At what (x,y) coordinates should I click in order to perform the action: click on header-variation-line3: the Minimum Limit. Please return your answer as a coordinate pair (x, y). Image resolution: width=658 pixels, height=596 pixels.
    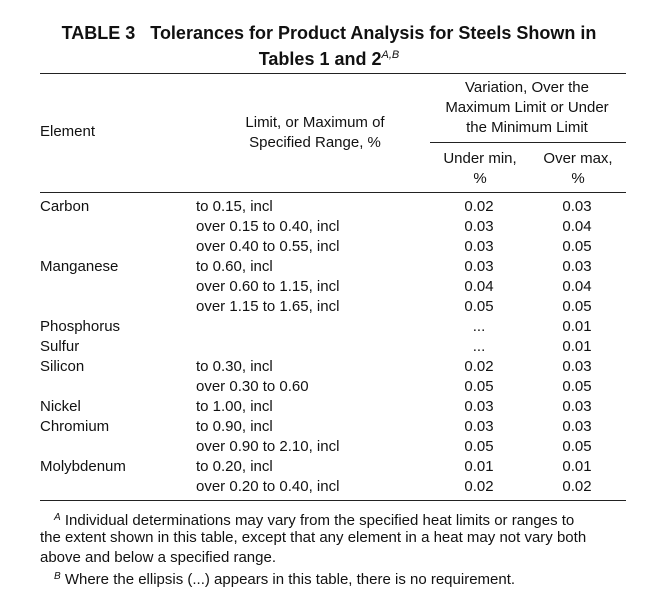
    Looking at the image, I should click on (527, 127).